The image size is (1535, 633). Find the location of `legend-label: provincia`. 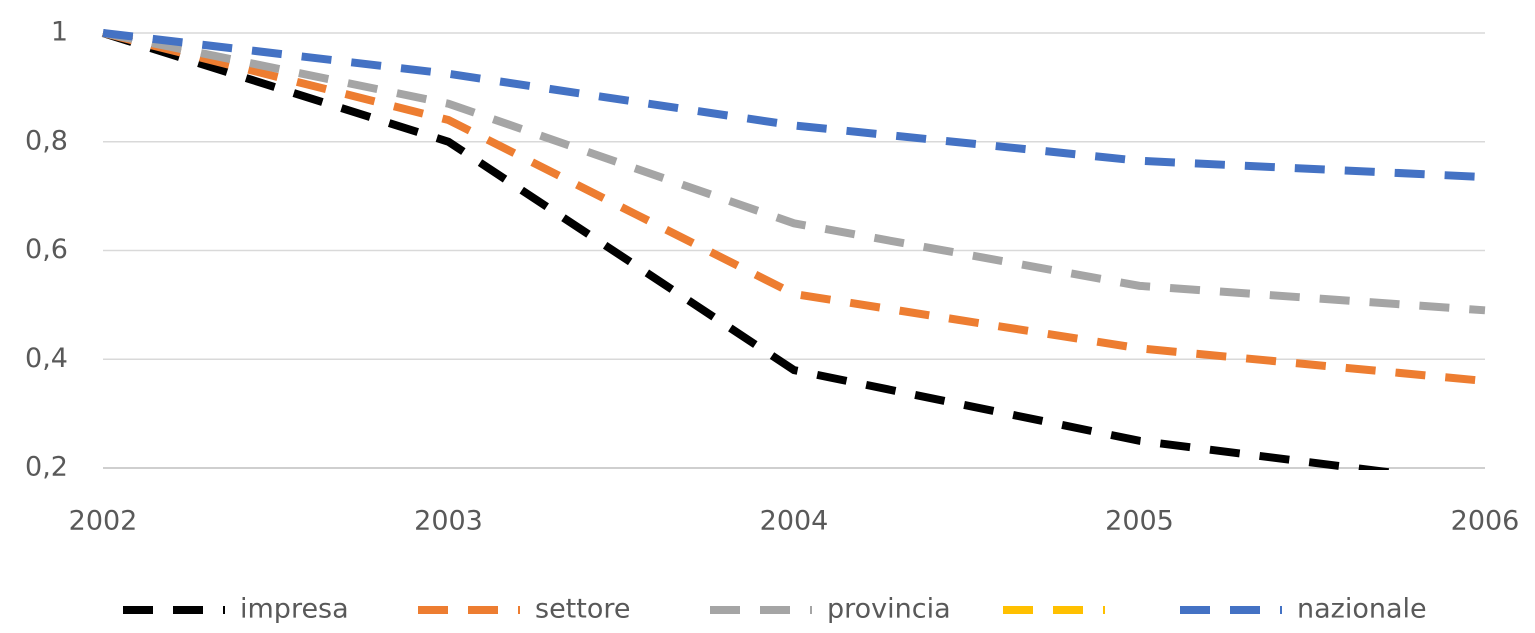

legend-label: provincia is located at coordinates (889, 609).